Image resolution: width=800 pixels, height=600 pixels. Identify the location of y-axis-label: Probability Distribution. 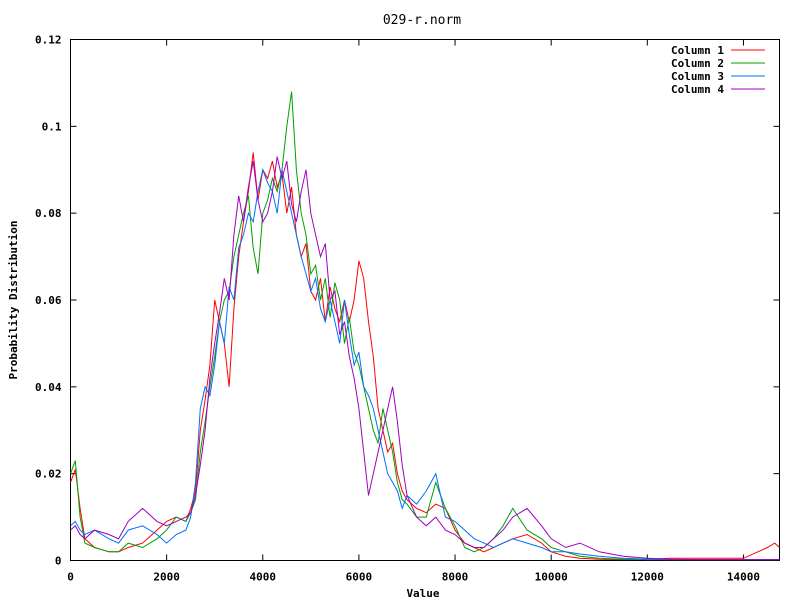
(13, 300).